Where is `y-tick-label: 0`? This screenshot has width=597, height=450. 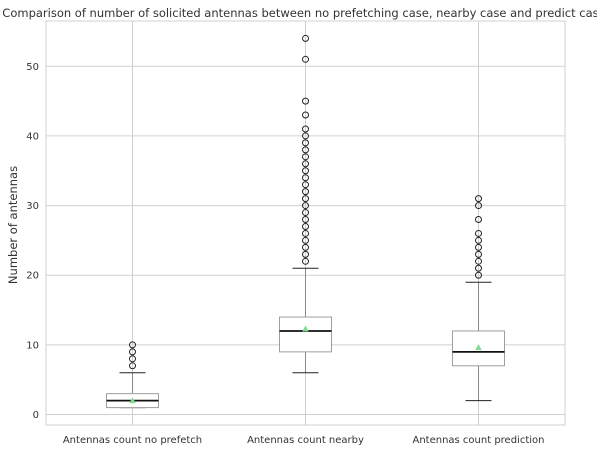 y-tick-label: 0 is located at coordinates (36, 415).